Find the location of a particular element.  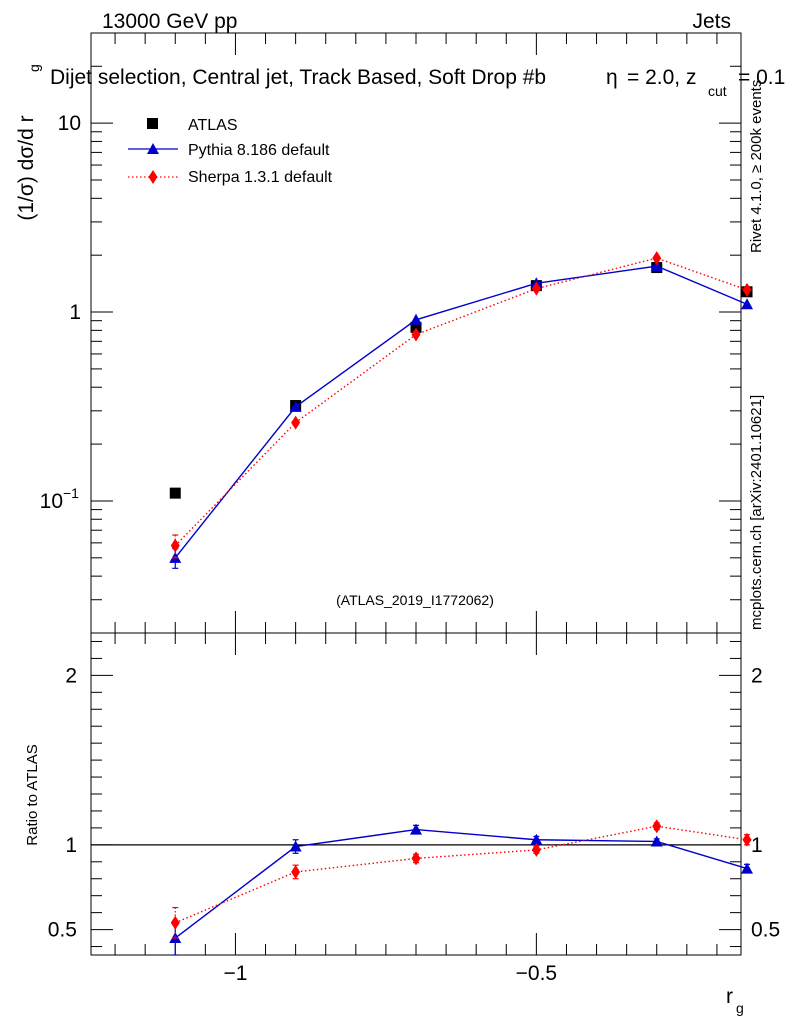

ratio-y-tick-label: 0.5 is located at coordinates (62, 930).